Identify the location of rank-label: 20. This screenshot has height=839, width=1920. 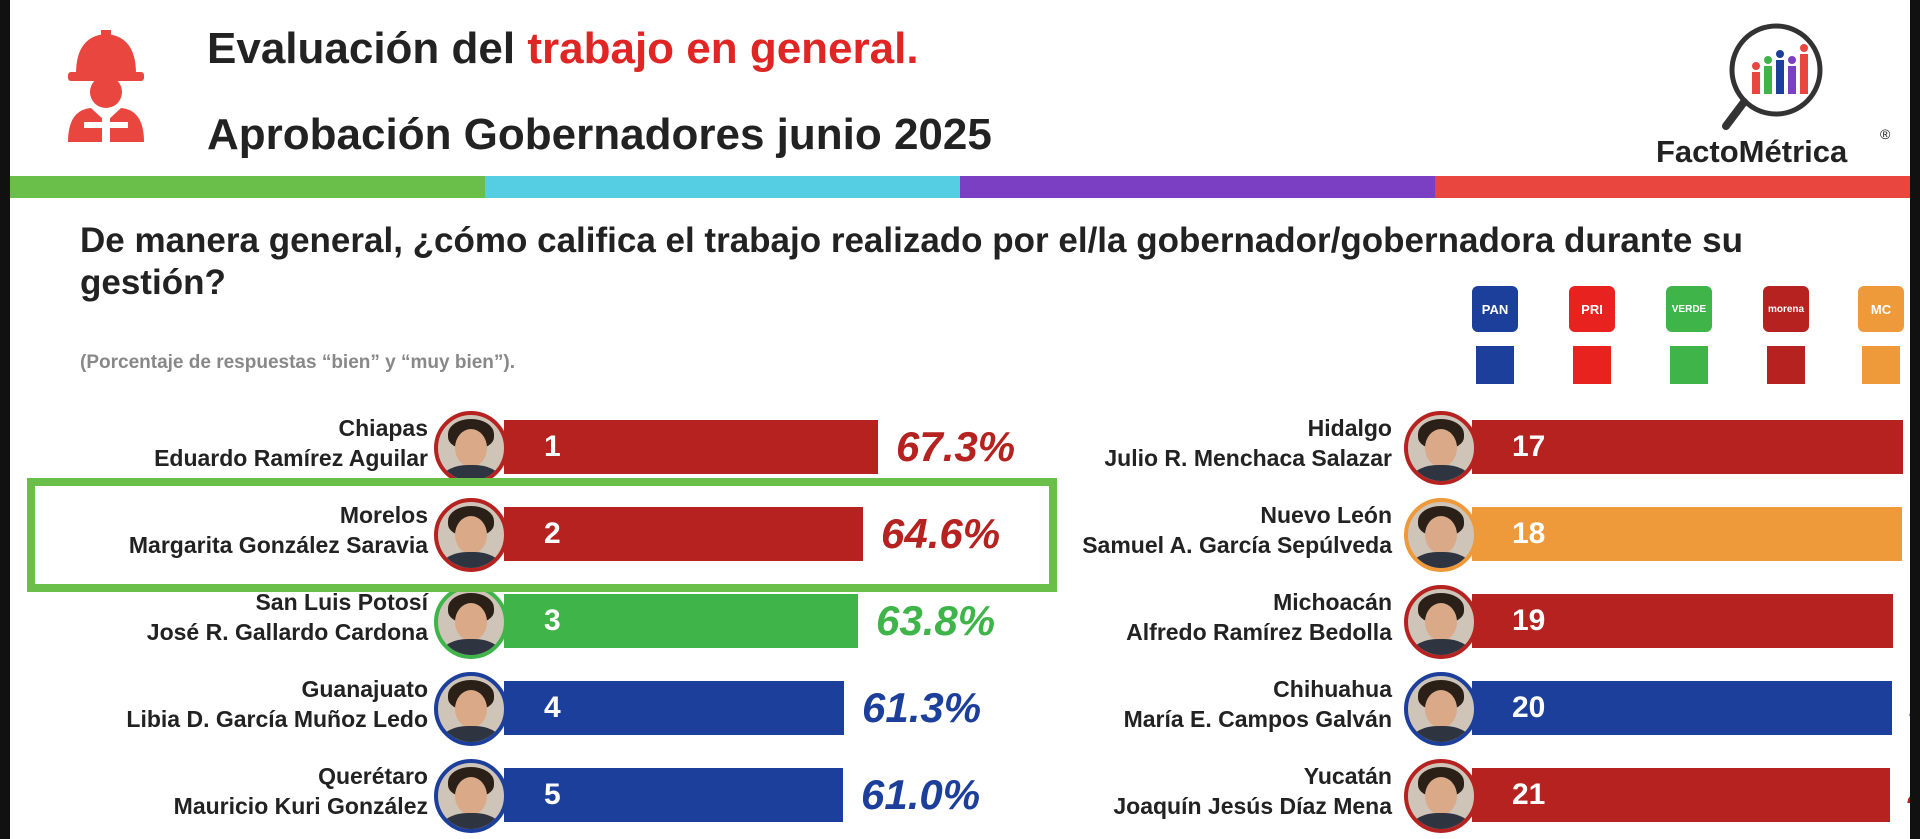
(1529, 707).